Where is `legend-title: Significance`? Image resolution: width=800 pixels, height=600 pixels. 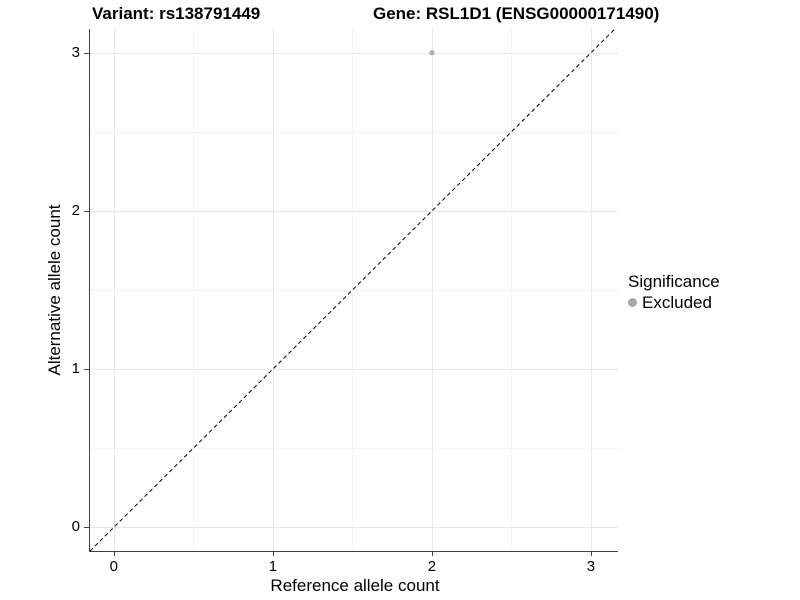
legend-title: Significance is located at coordinates (674, 281).